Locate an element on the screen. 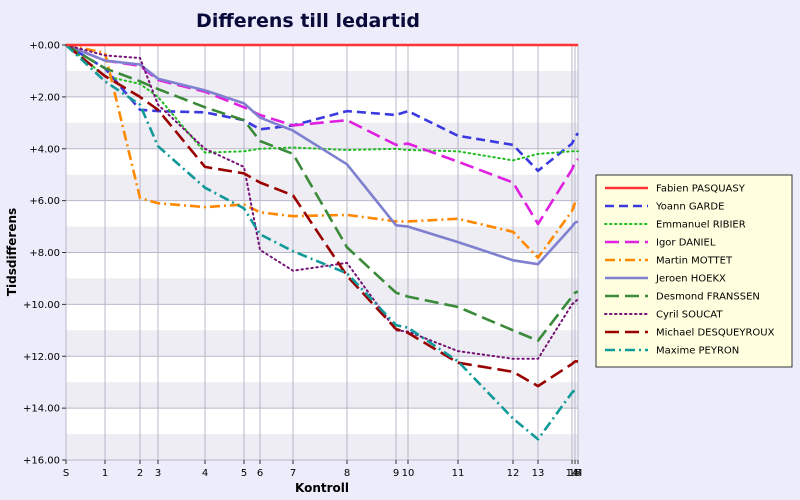 The height and width of the screenshot is (500, 800). x-tick-label: 10 is located at coordinates (408, 473).